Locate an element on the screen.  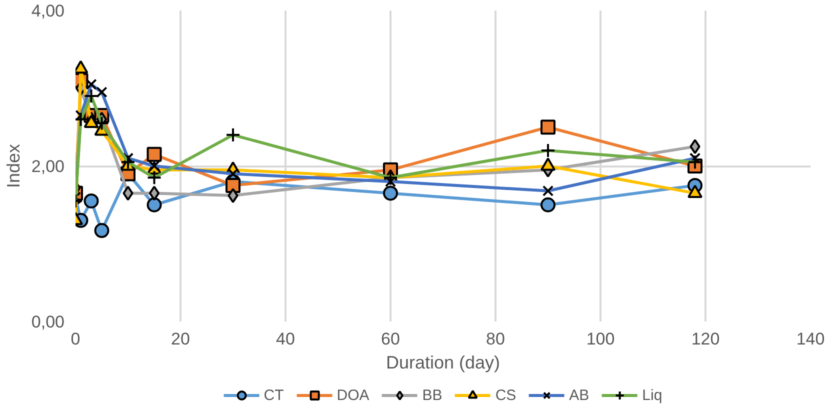
x-tick-label: 100 is located at coordinates (600, 339).